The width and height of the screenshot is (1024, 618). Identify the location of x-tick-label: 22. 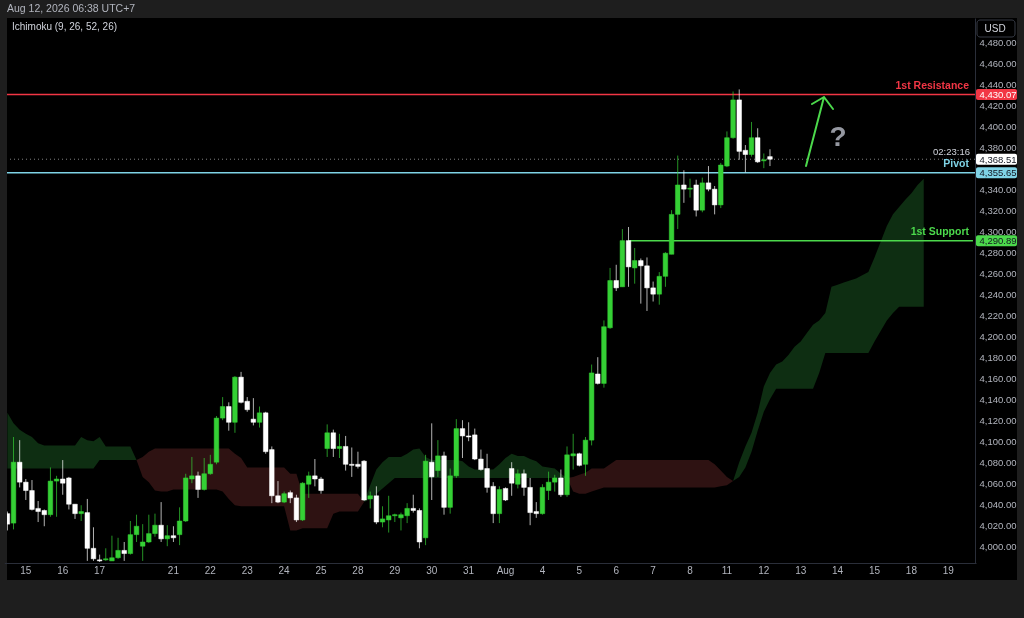
(210, 570).